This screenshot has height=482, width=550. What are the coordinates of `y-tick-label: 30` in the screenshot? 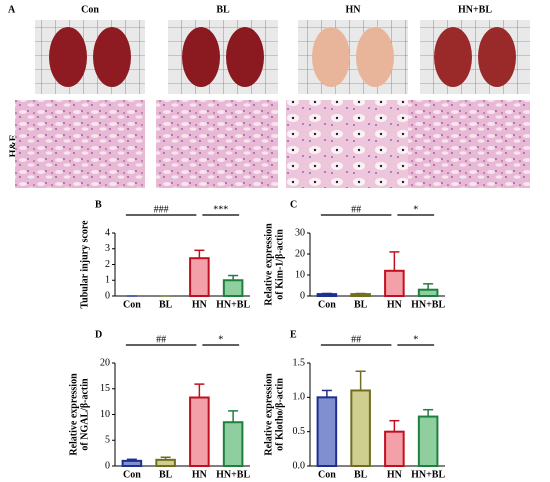 It's located at (300, 232).